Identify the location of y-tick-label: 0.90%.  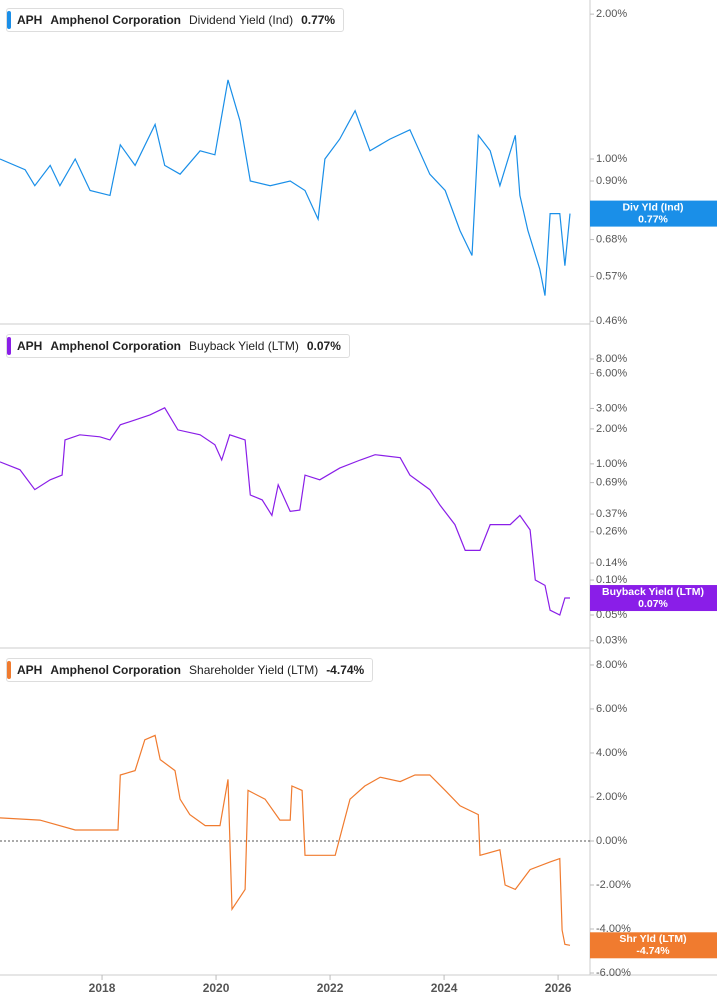
(611, 181).